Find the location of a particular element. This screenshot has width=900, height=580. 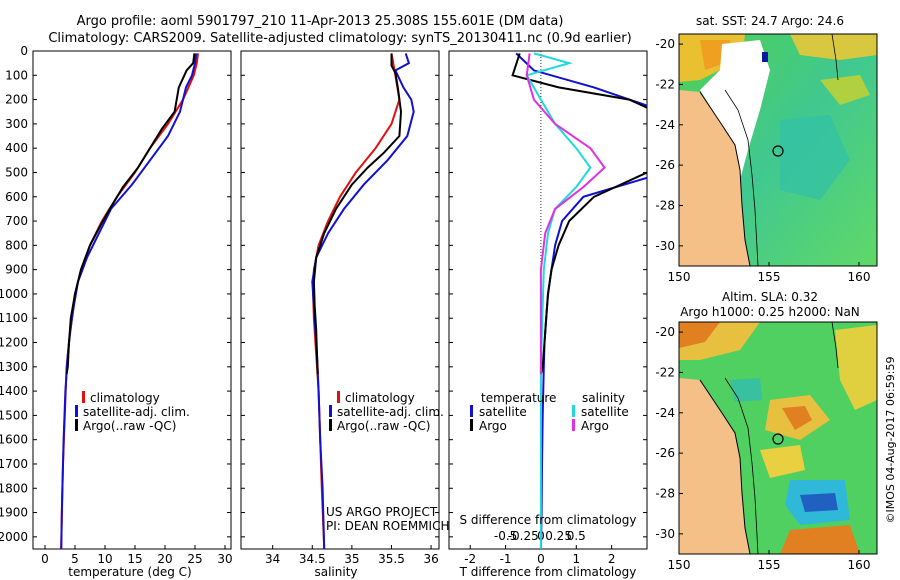

depth-tick-label: 1900 is located at coordinates (14, 513).